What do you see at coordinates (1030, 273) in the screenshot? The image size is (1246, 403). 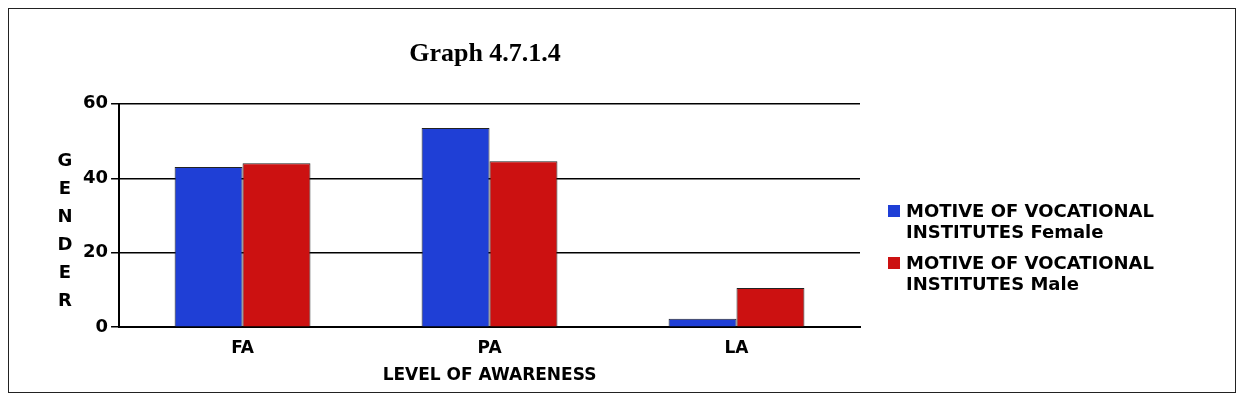 I see `legend-label: MOTIVE OF VOCATIONAL INSTITUTES Male` at bounding box center [1030, 273].